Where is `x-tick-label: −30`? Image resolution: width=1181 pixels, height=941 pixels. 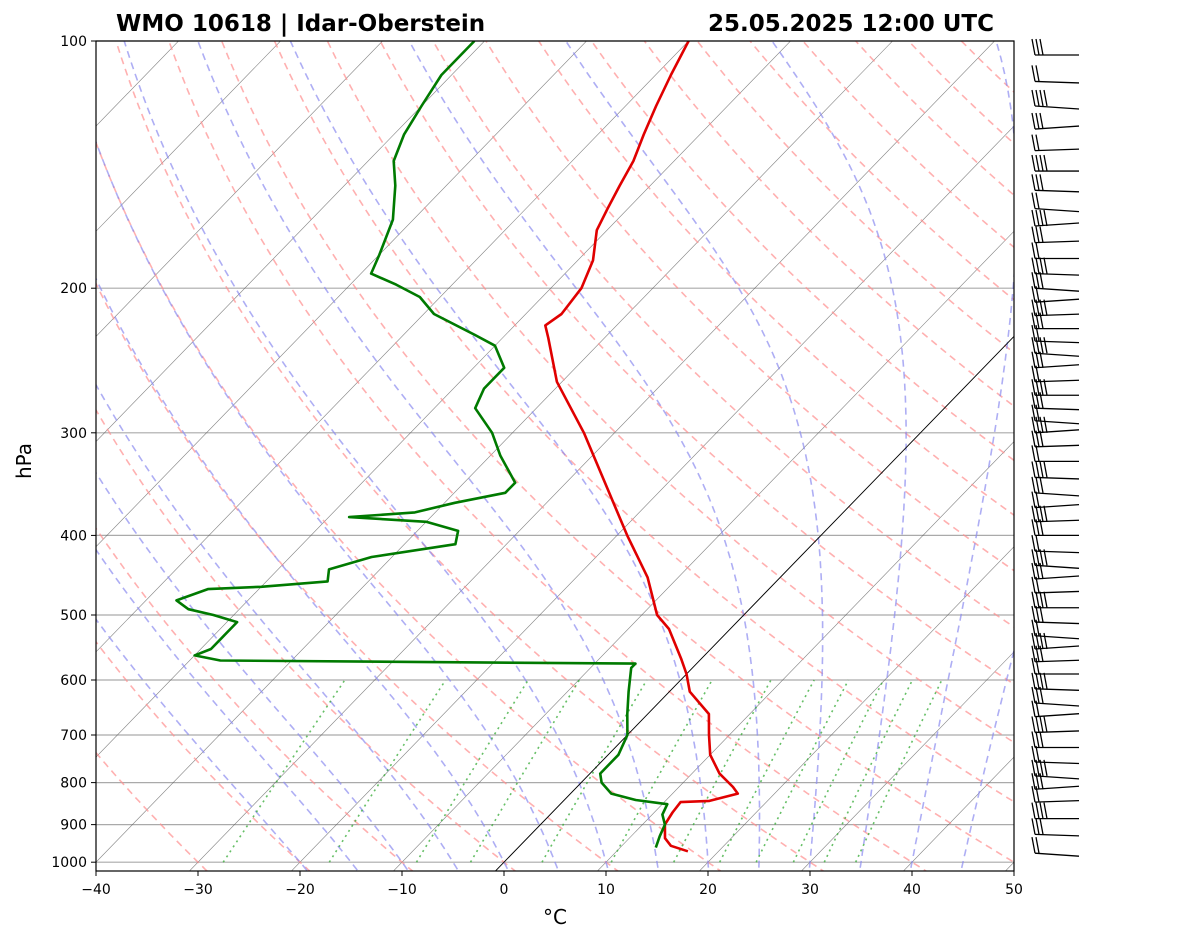 x-tick-label: −30 is located at coordinates (198, 890).